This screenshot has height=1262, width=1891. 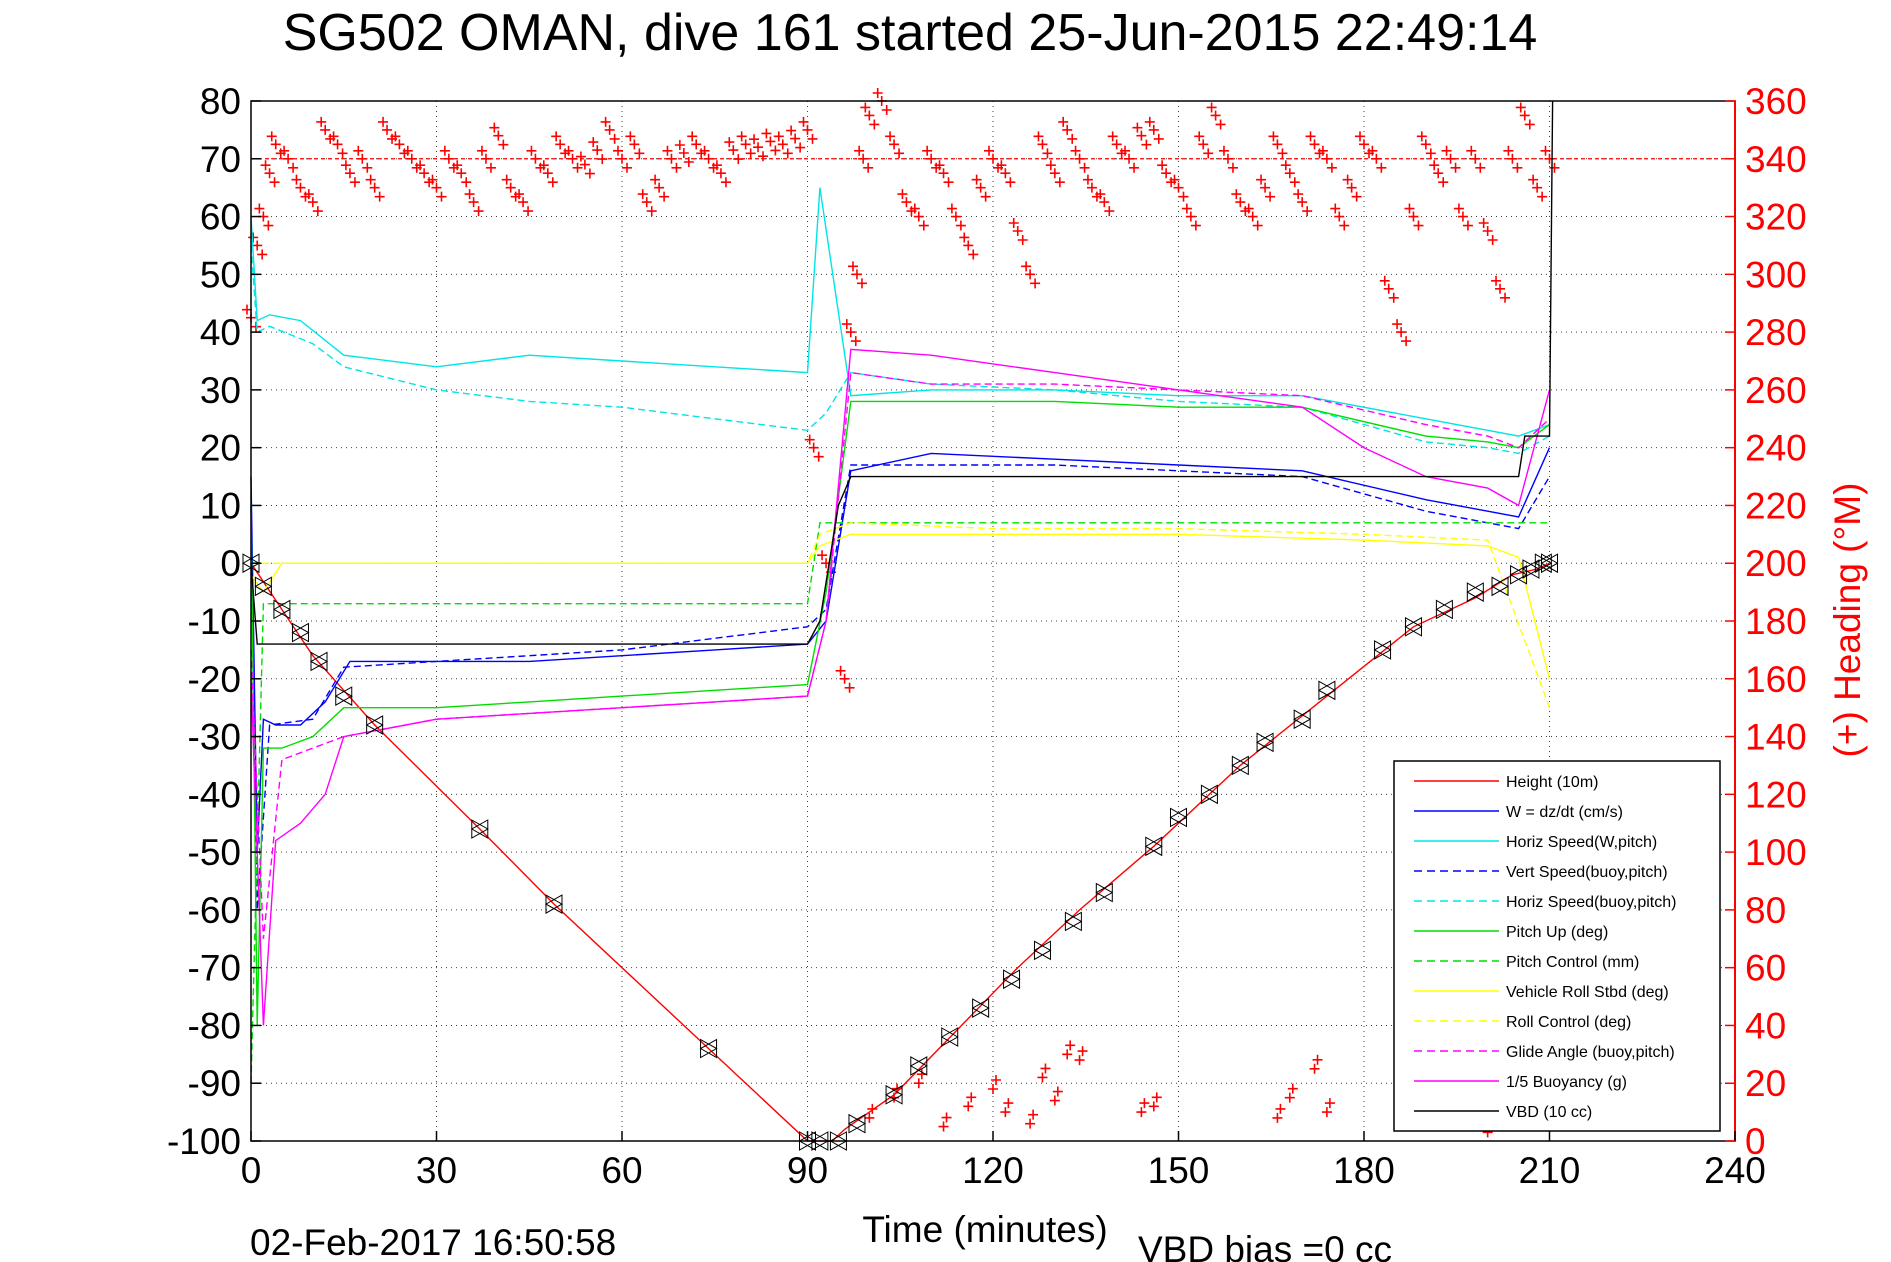 What do you see at coordinates (1765, 1083) in the screenshot?
I see `y2-tick-label: 20` at bounding box center [1765, 1083].